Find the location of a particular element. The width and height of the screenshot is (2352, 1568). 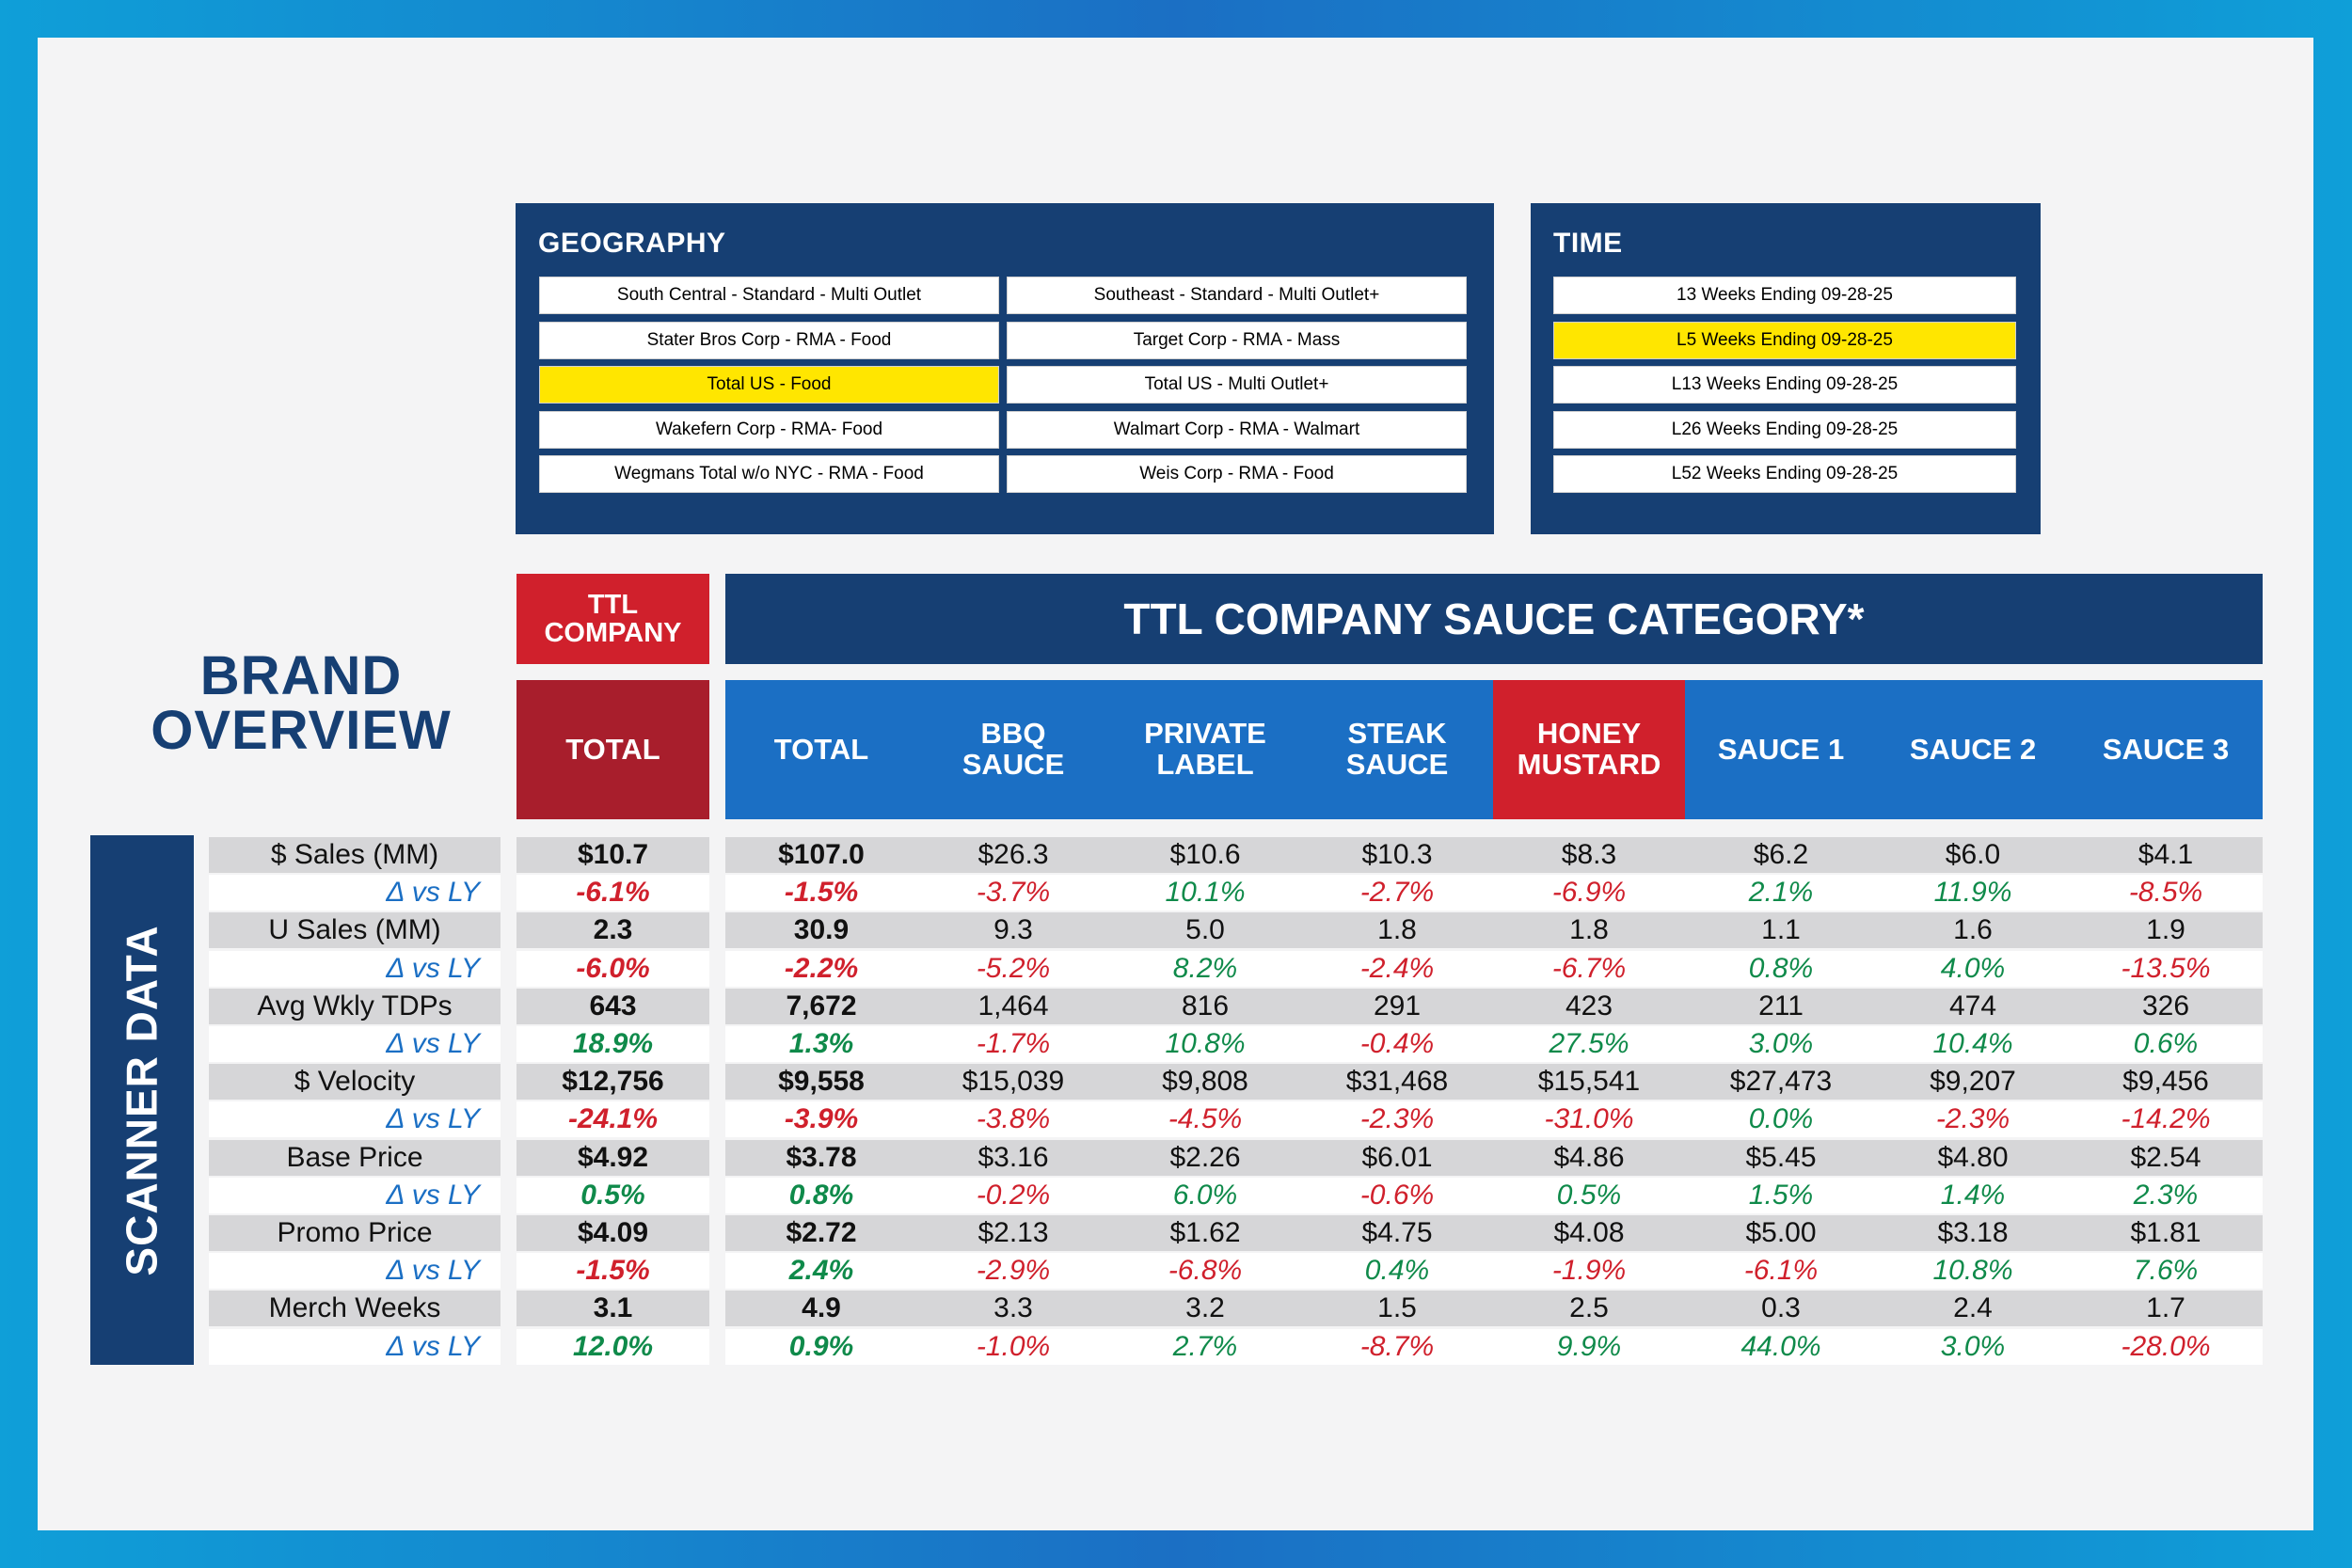

column-header: TOTAL is located at coordinates (821, 749).